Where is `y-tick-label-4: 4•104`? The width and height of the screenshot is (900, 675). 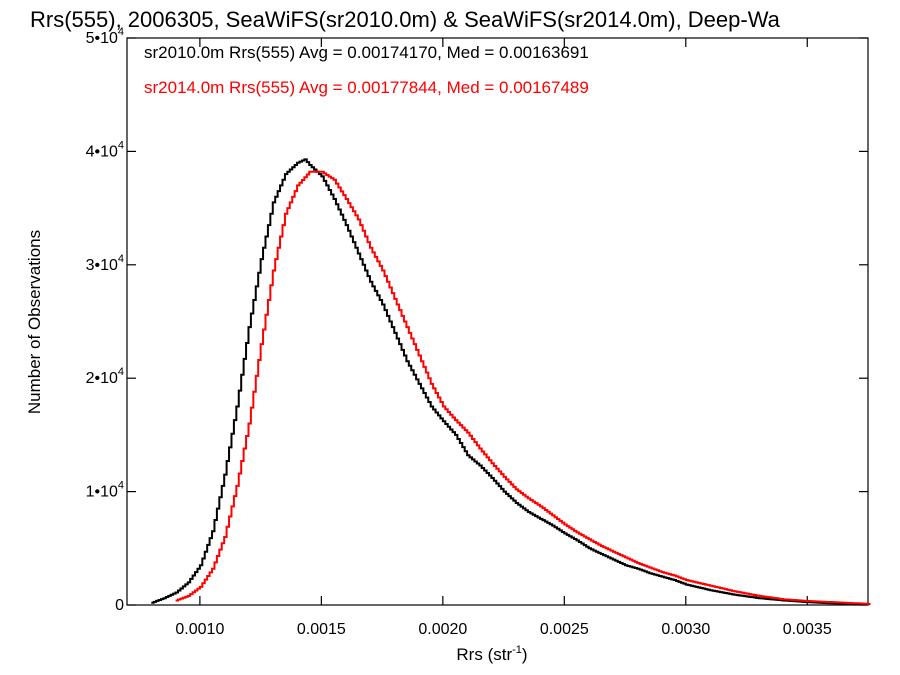
y-tick-label-4: 4•104 is located at coordinates (105, 149).